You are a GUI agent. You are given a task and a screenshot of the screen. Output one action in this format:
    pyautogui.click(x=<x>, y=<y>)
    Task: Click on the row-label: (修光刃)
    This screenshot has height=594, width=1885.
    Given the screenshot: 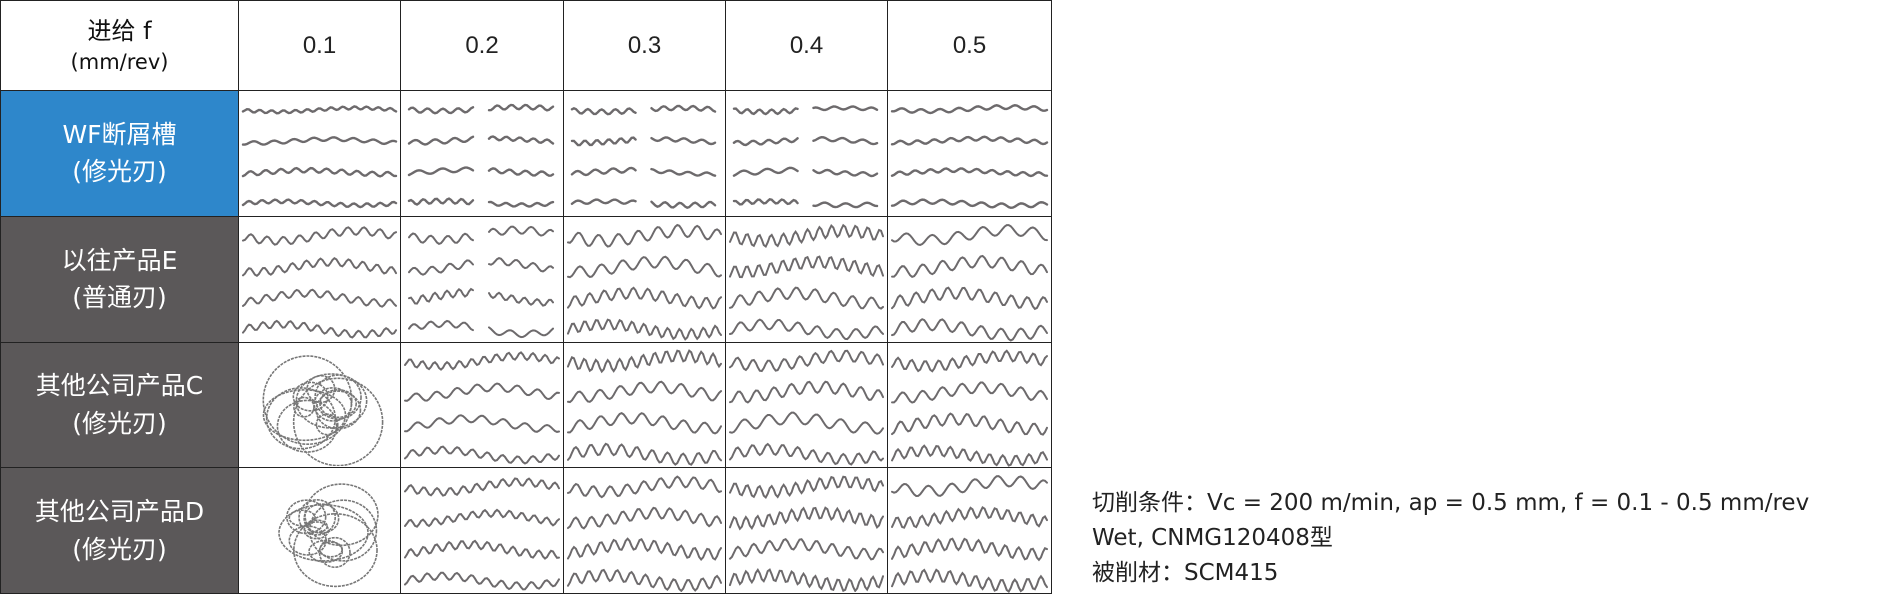 What is the action you would take?
    pyautogui.click(x=119, y=549)
    